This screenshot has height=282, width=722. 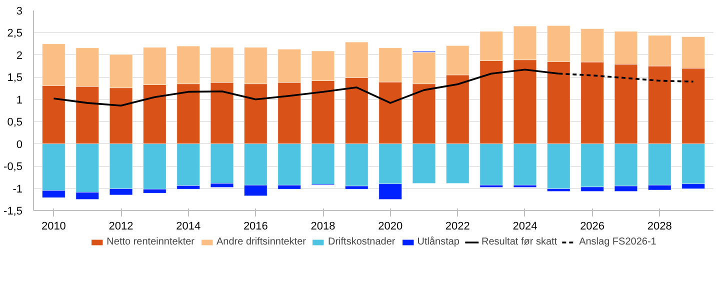 What do you see at coordinates (525, 226) in the screenshot?
I see `x-tick-label: 2024` at bounding box center [525, 226].